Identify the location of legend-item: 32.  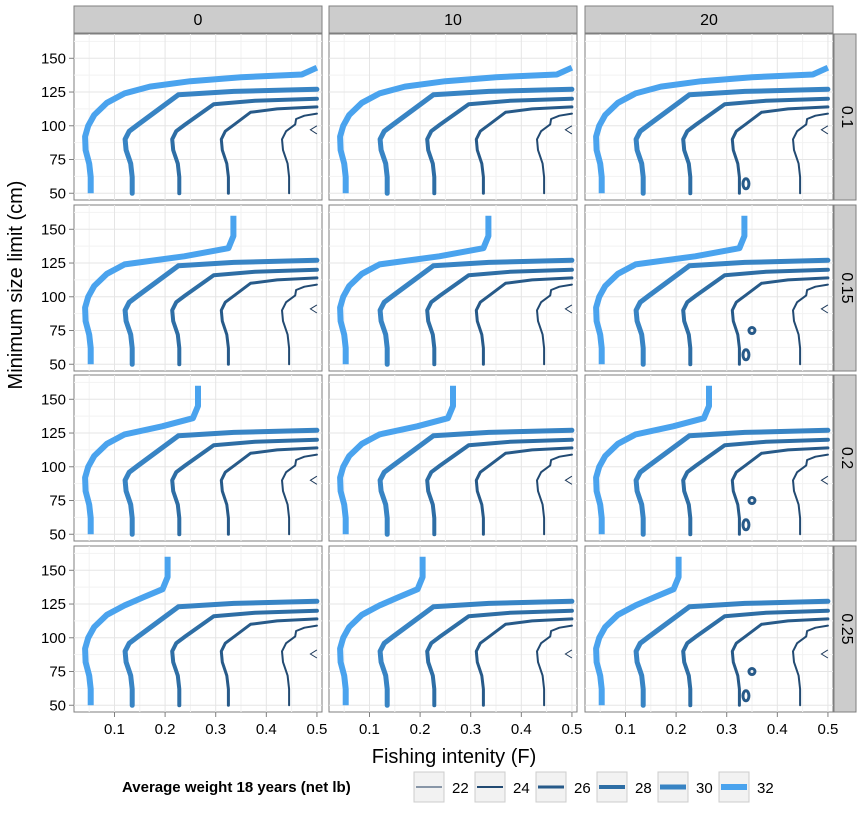
(746, 787).